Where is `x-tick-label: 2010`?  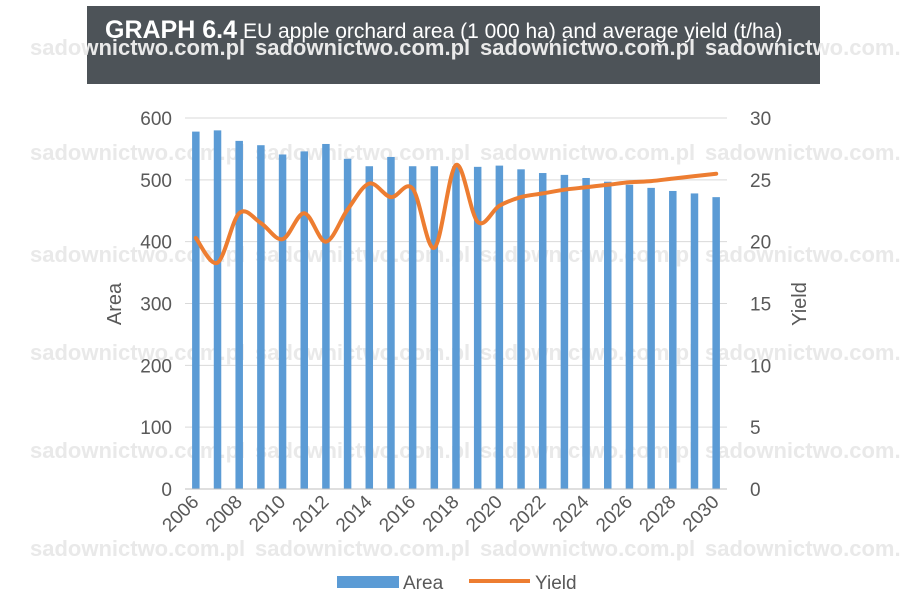 x-tick-label: 2010 is located at coordinates (267, 514).